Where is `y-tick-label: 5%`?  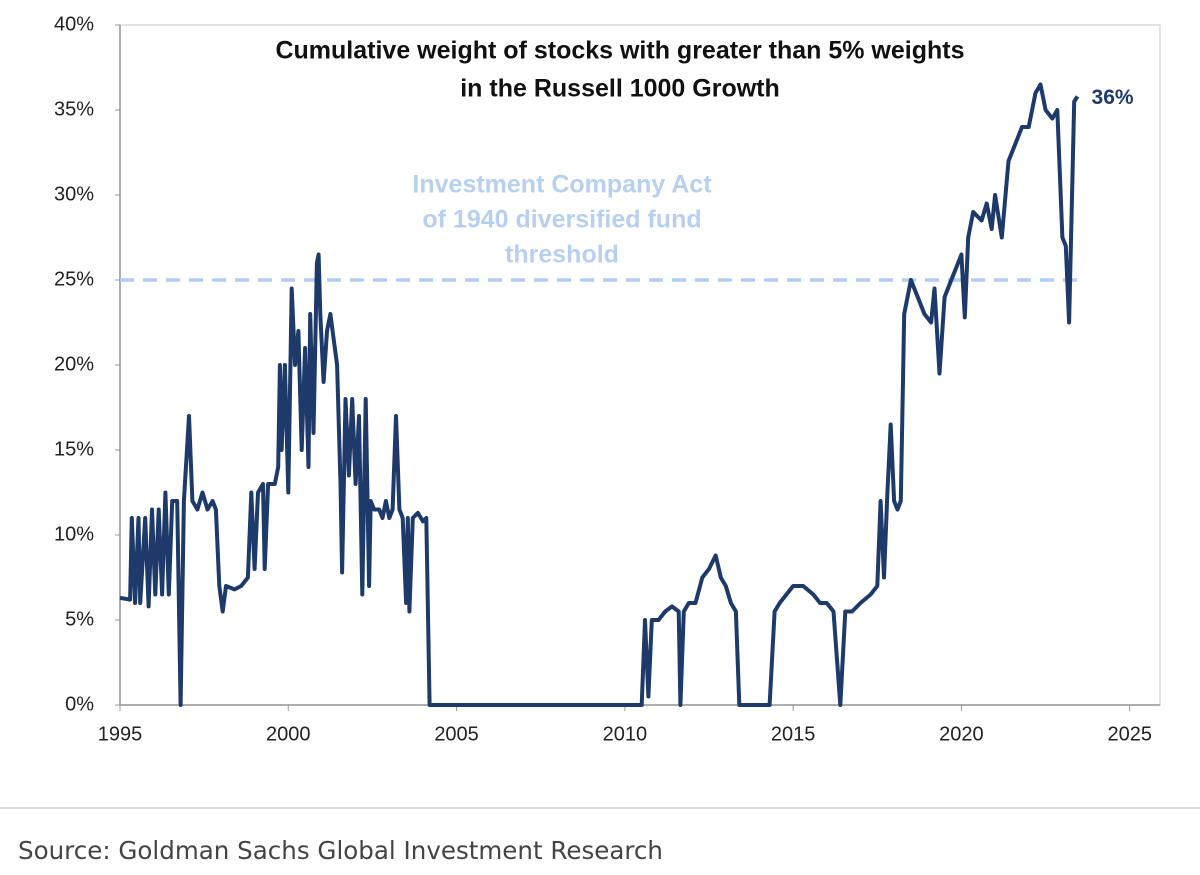 y-tick-label: 5% is located at coordinates (79, 619).